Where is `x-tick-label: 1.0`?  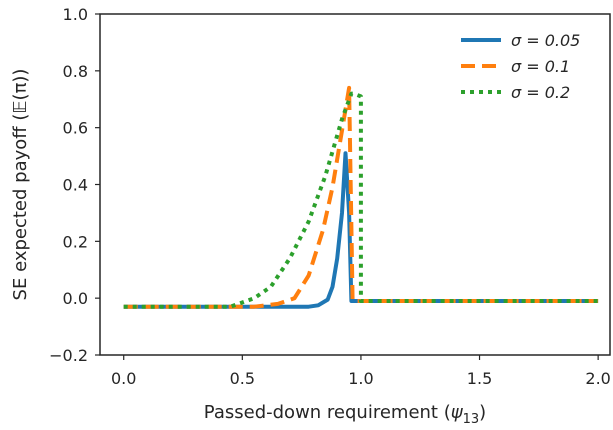
x-tick-label: 1.0 is located at coordinates (360, 378).